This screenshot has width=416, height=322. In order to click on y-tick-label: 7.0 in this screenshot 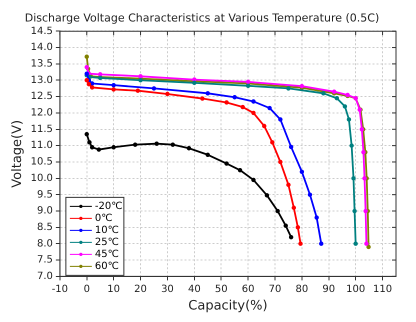, I will do `click(44, 276)`.